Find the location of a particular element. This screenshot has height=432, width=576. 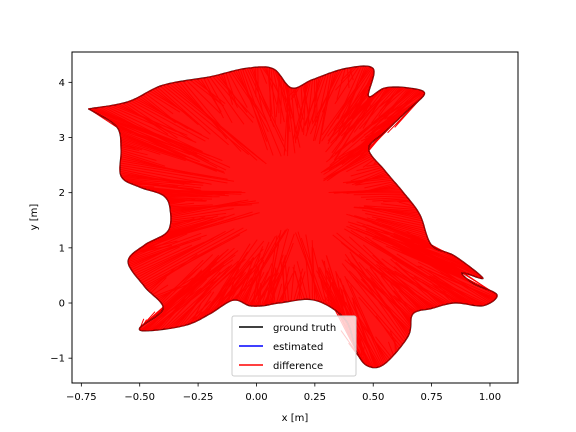

x-tick-label: 0.00 is located at coordinates (256, 397).